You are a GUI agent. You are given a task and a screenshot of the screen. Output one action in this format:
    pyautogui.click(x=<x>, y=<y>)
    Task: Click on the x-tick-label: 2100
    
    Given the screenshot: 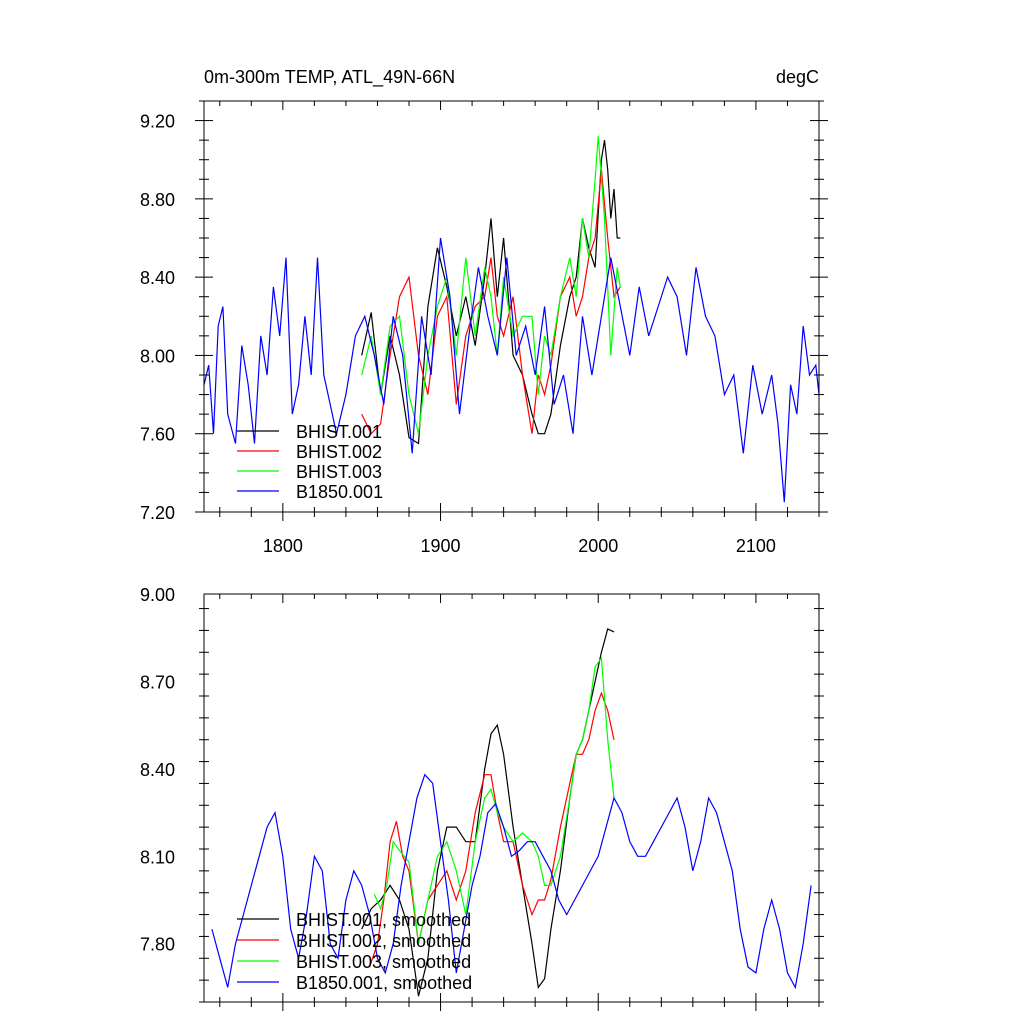 What is the action you would take?
    pyautogui.click(x=756, y=546)
    